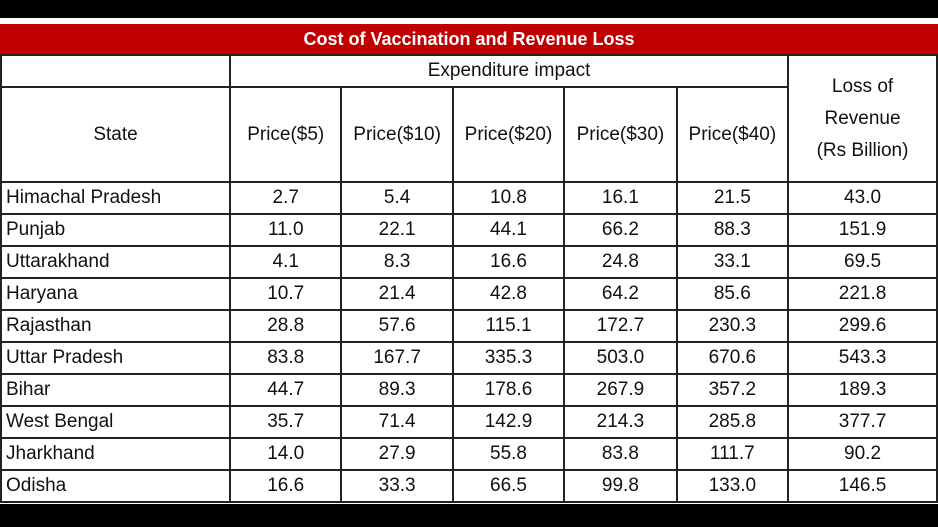 This screenshot has height=527, width=938. I want to click on price-40-cell: 88.3, so click(732, 230).